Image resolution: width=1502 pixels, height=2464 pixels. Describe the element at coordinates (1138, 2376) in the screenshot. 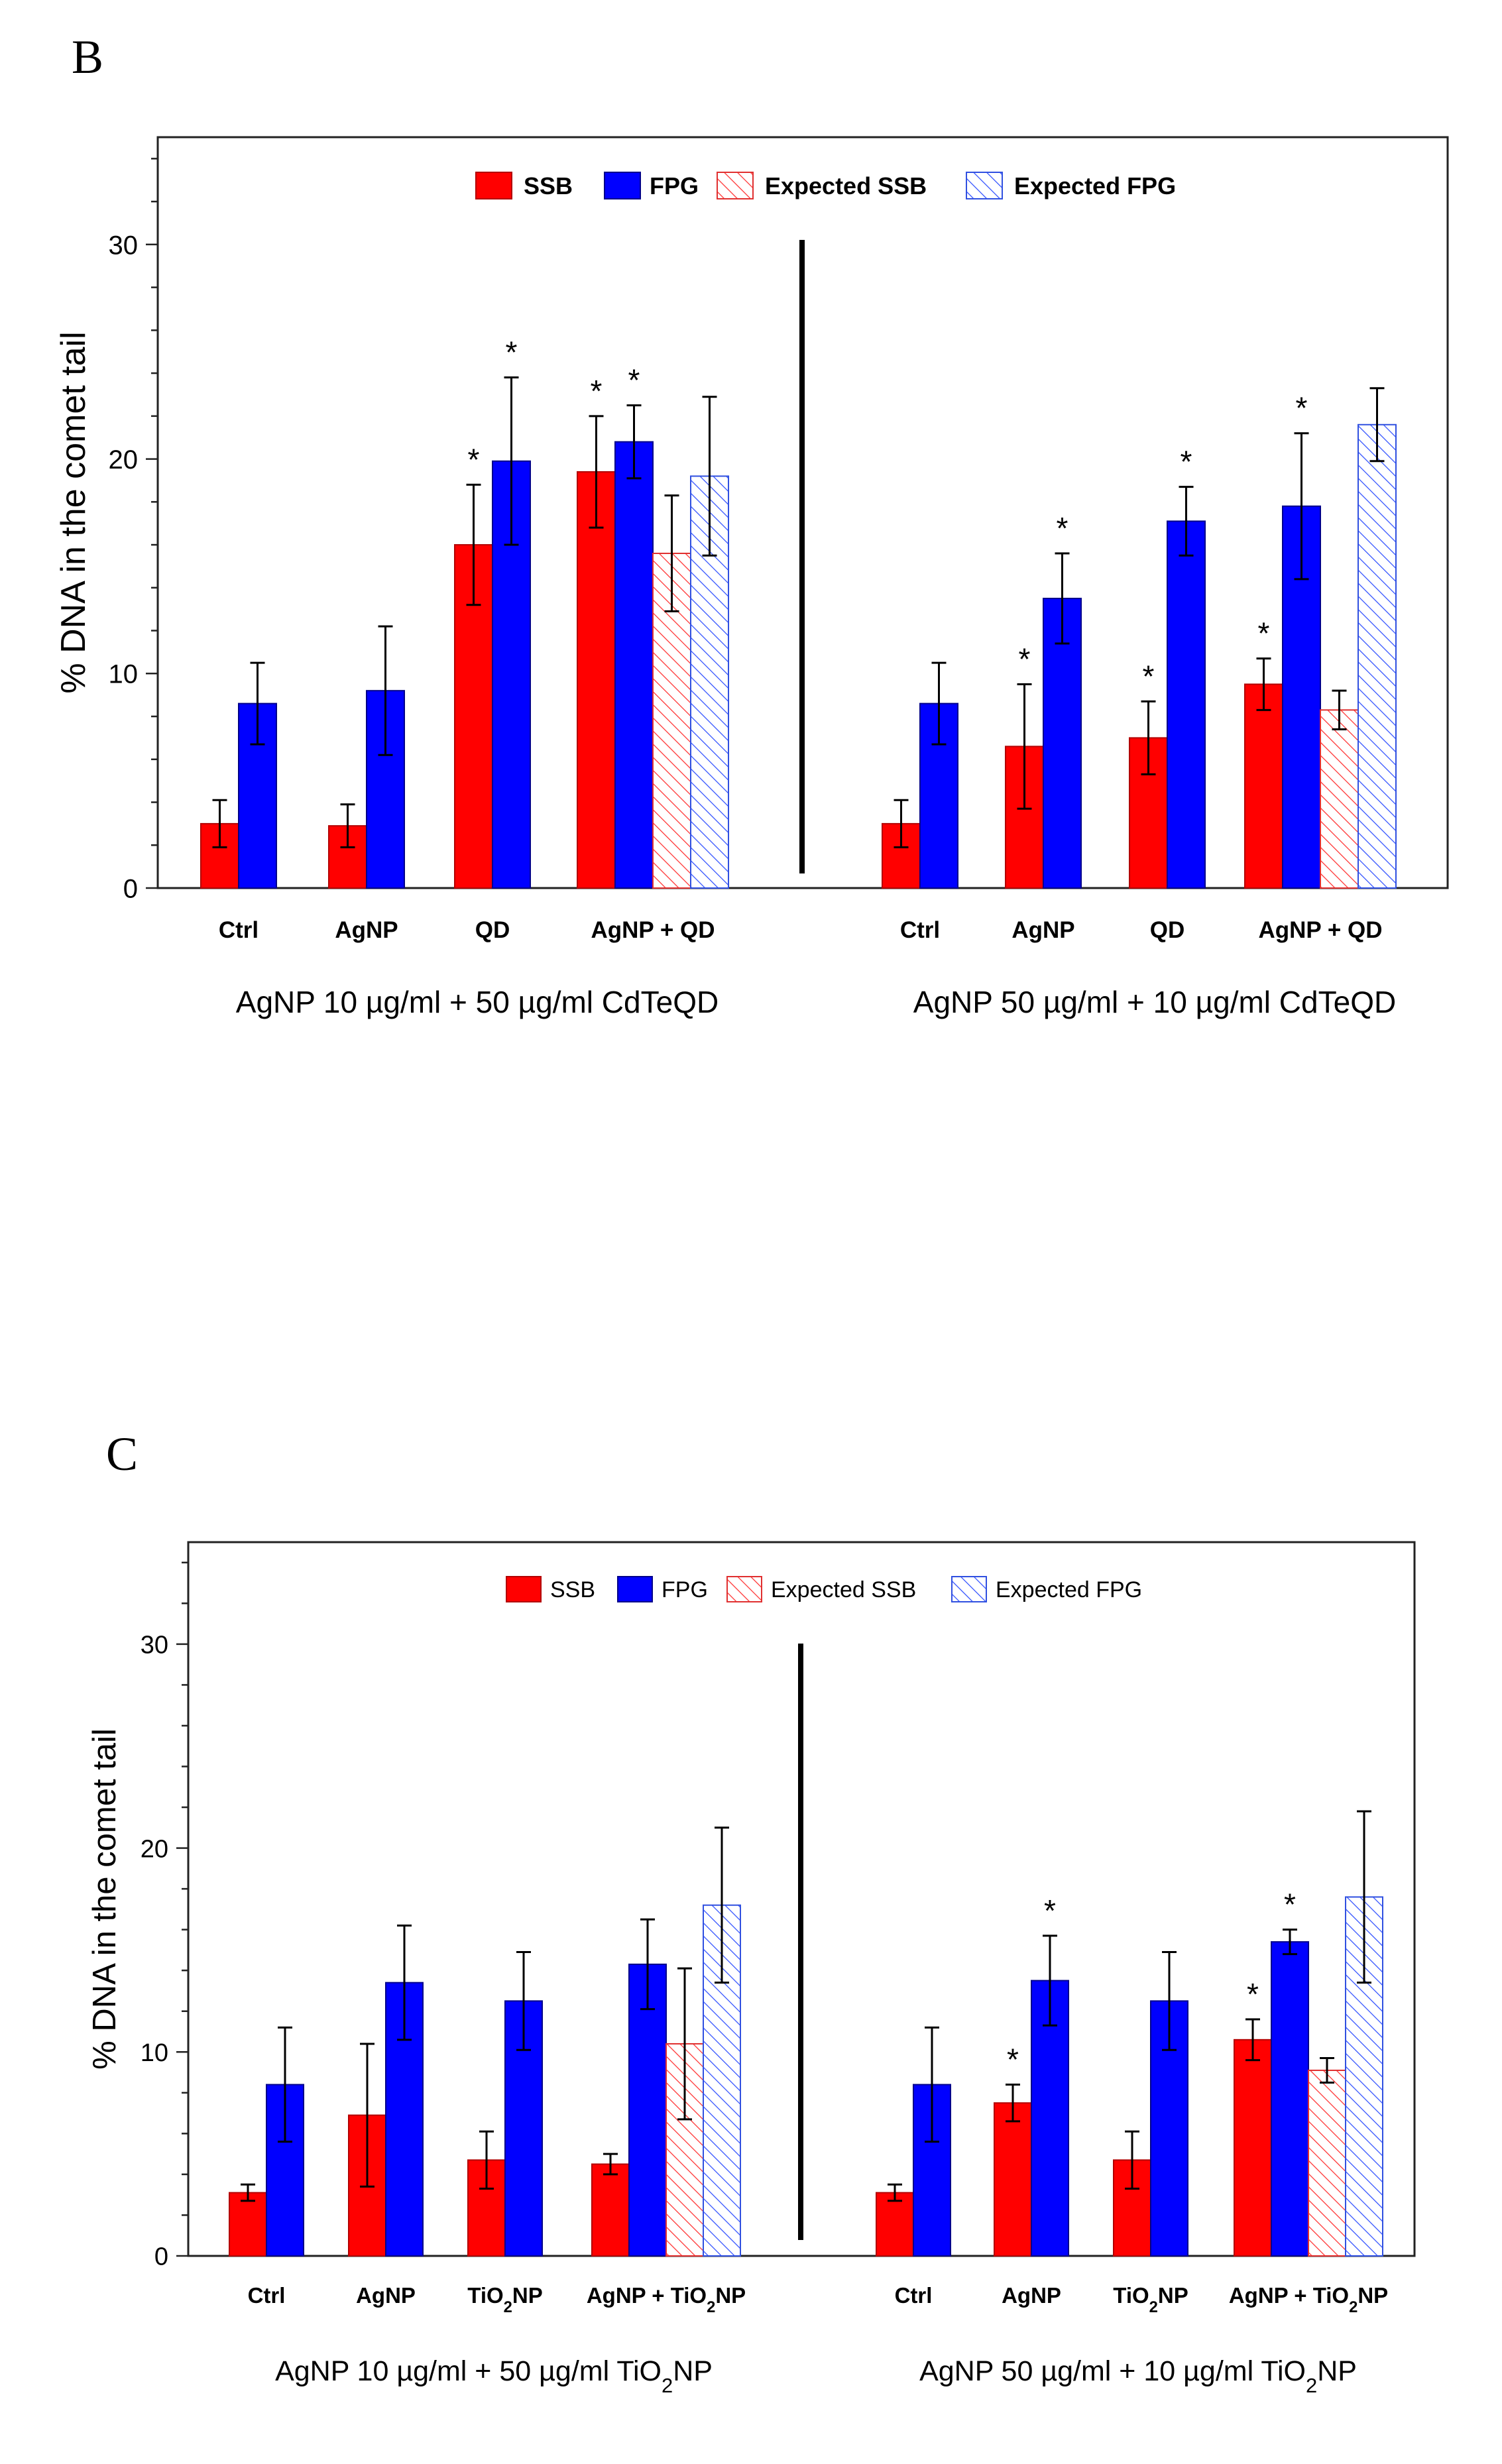

I see `group-label: AgNP 50 µg/ml + 10 µg/ml TiO2NP` at that location.